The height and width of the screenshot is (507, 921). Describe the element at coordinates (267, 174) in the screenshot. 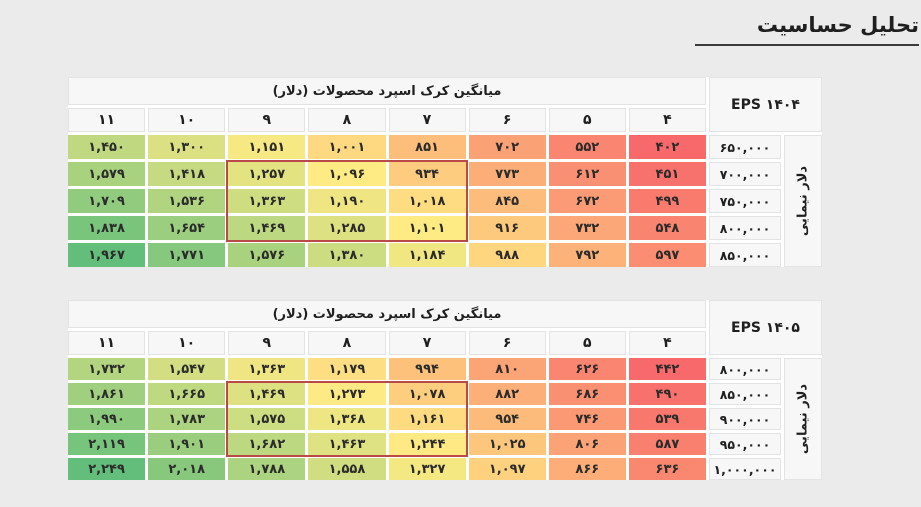

I see `heatmap-cell: ۱,۲۵۷` at that location.